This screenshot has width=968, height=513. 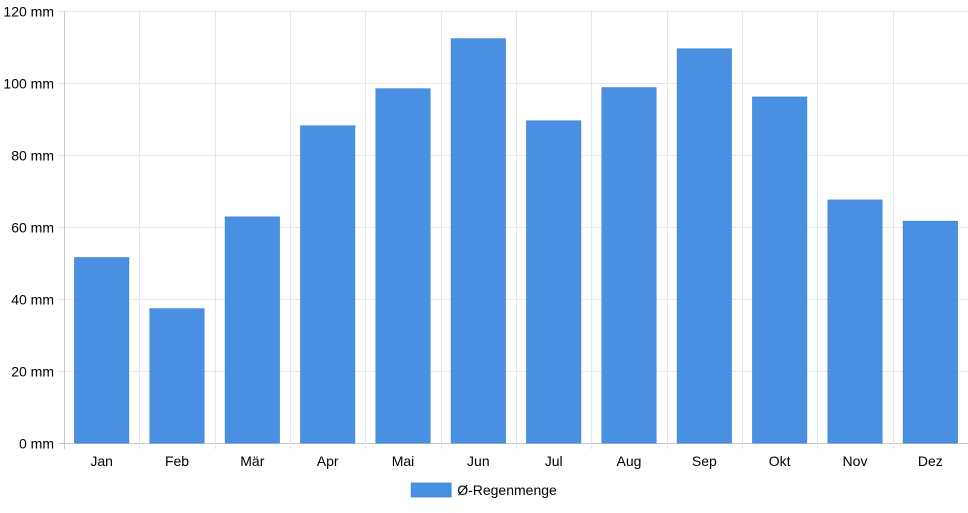 I want to click on legend-swatch, so click(x=431, y=490).